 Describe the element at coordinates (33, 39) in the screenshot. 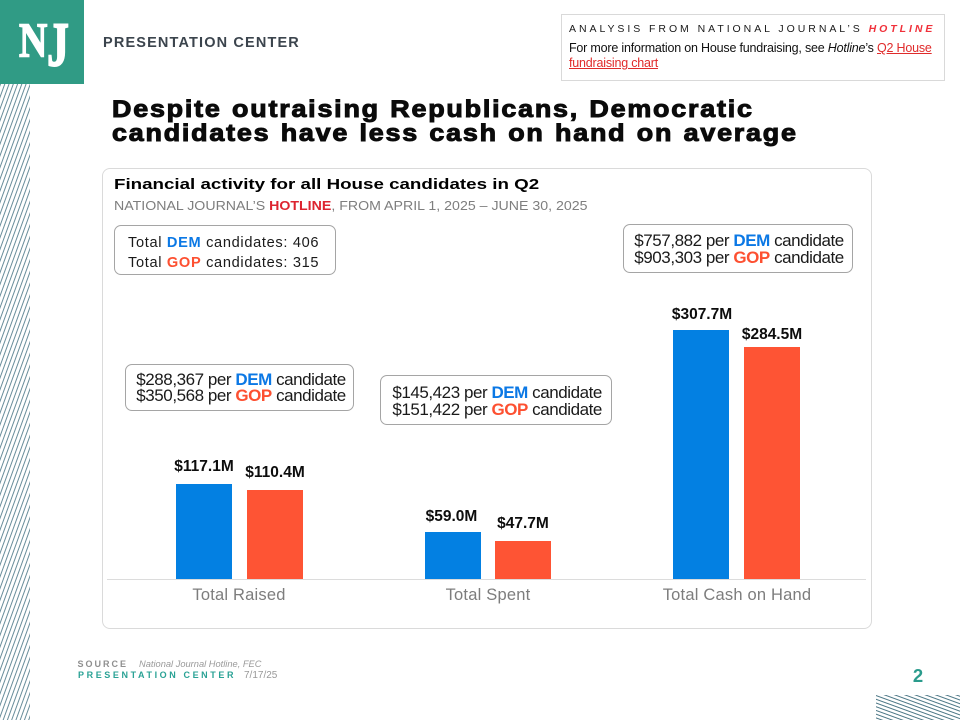

I see `svg-text: N` at that location.